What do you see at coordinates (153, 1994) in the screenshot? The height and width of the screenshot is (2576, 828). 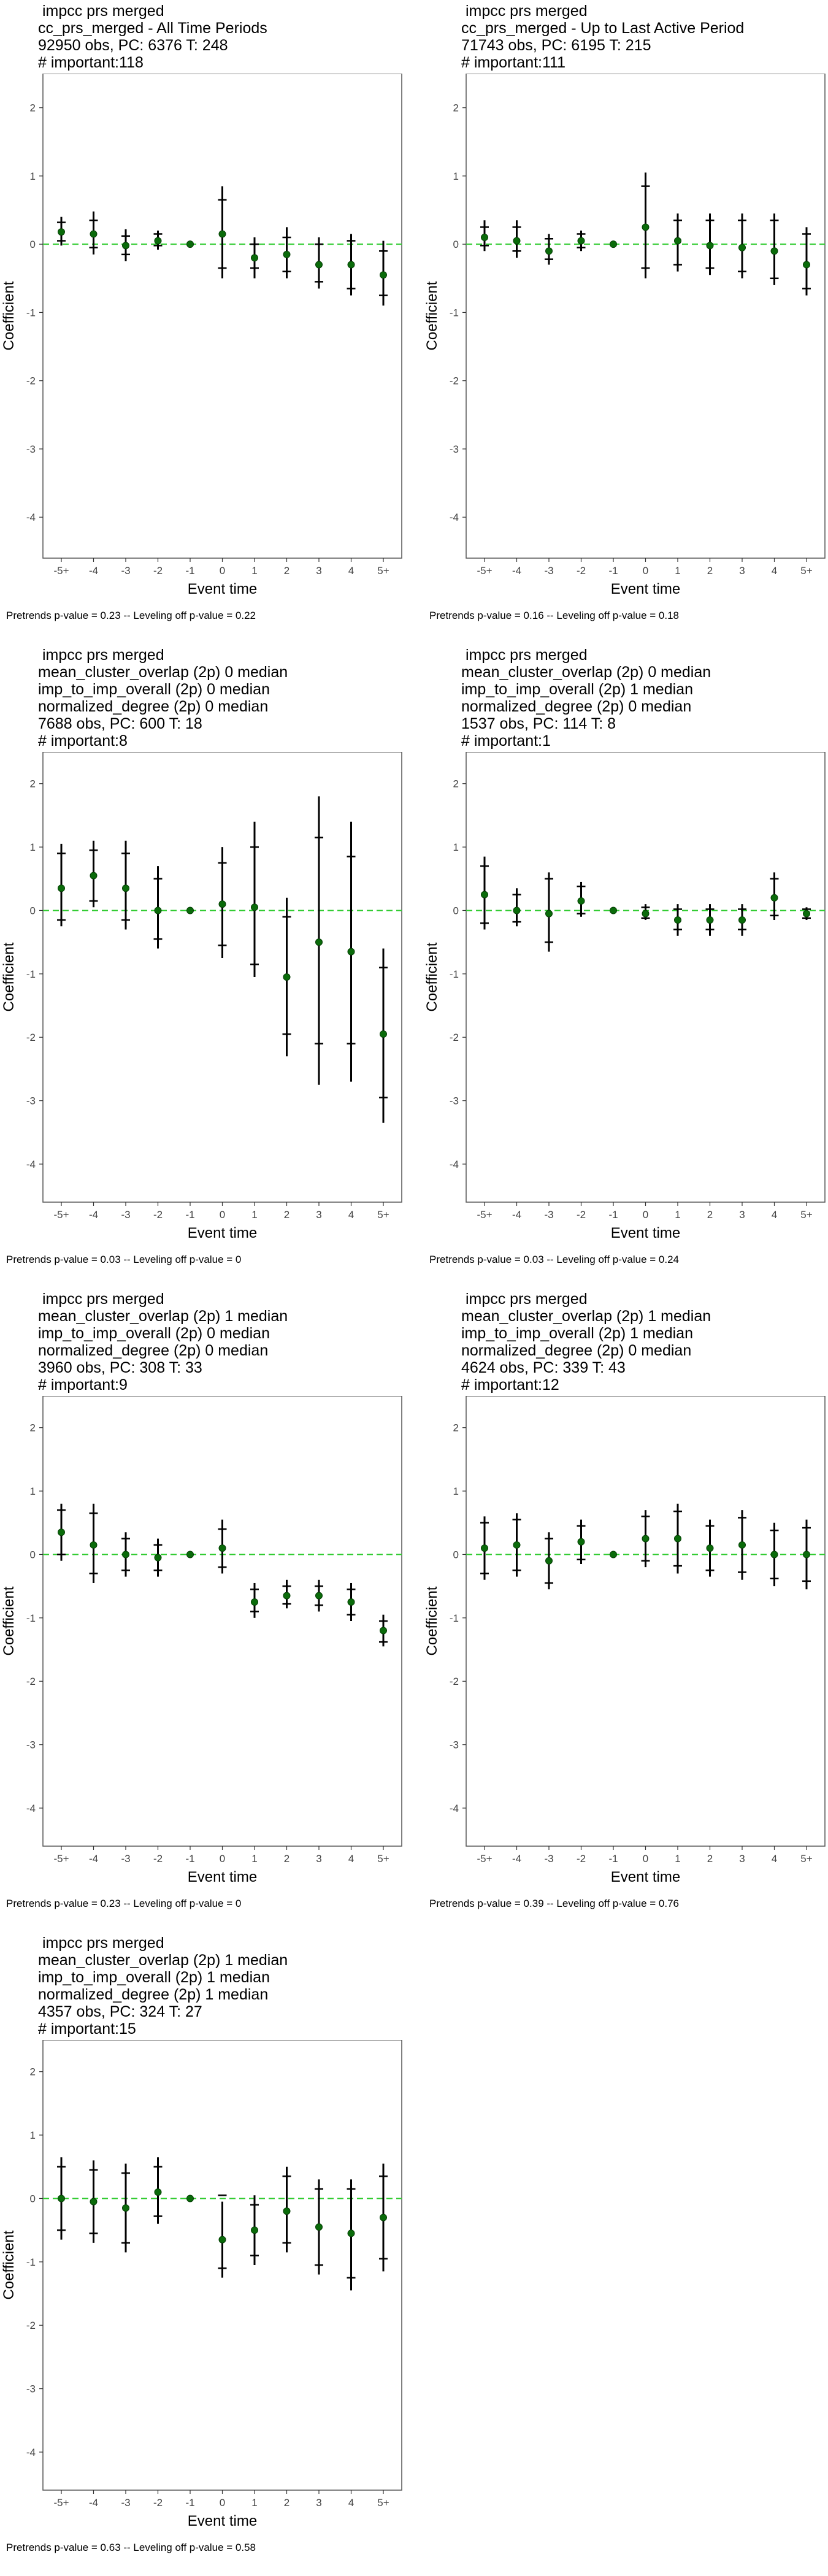 I see `chart-title-line: normalized_degree (2p) 1 median` at bounding box center [153, 1994].